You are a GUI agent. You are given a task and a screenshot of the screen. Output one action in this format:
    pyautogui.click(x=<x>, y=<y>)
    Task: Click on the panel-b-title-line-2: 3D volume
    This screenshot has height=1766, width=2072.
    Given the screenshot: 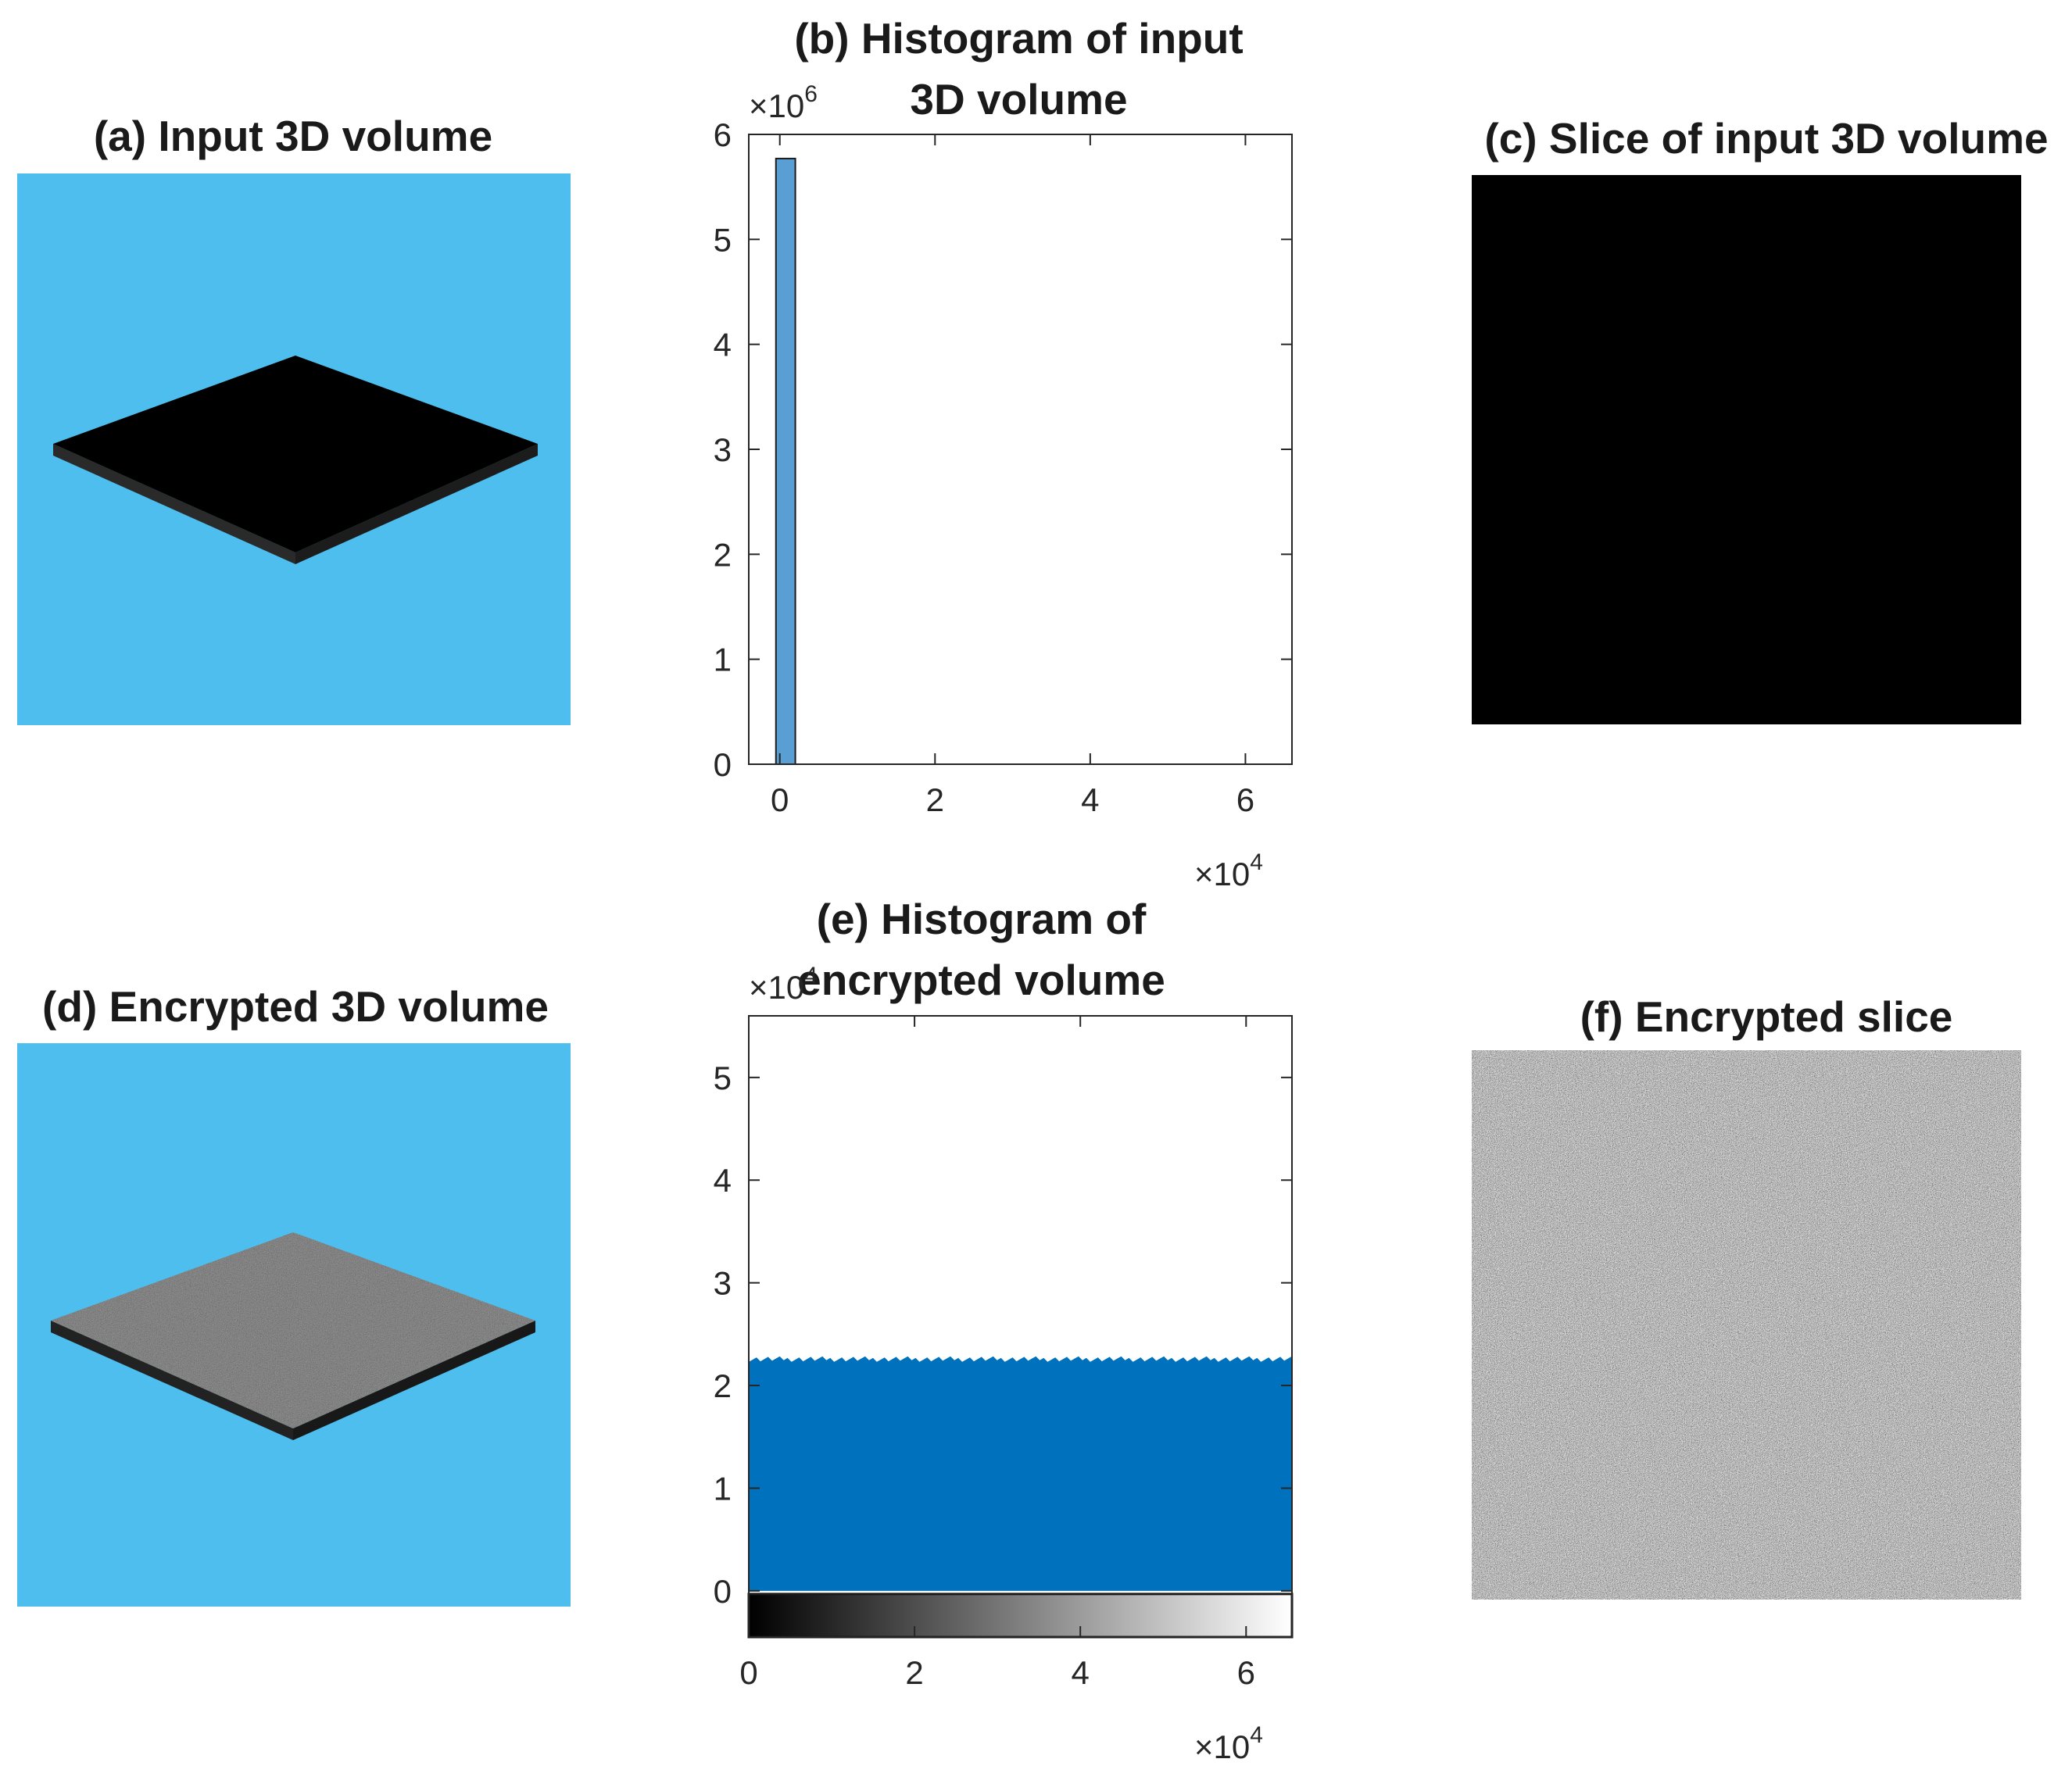 What is the action you would take?
    pyautogui.click(x=1018, y=99)
    